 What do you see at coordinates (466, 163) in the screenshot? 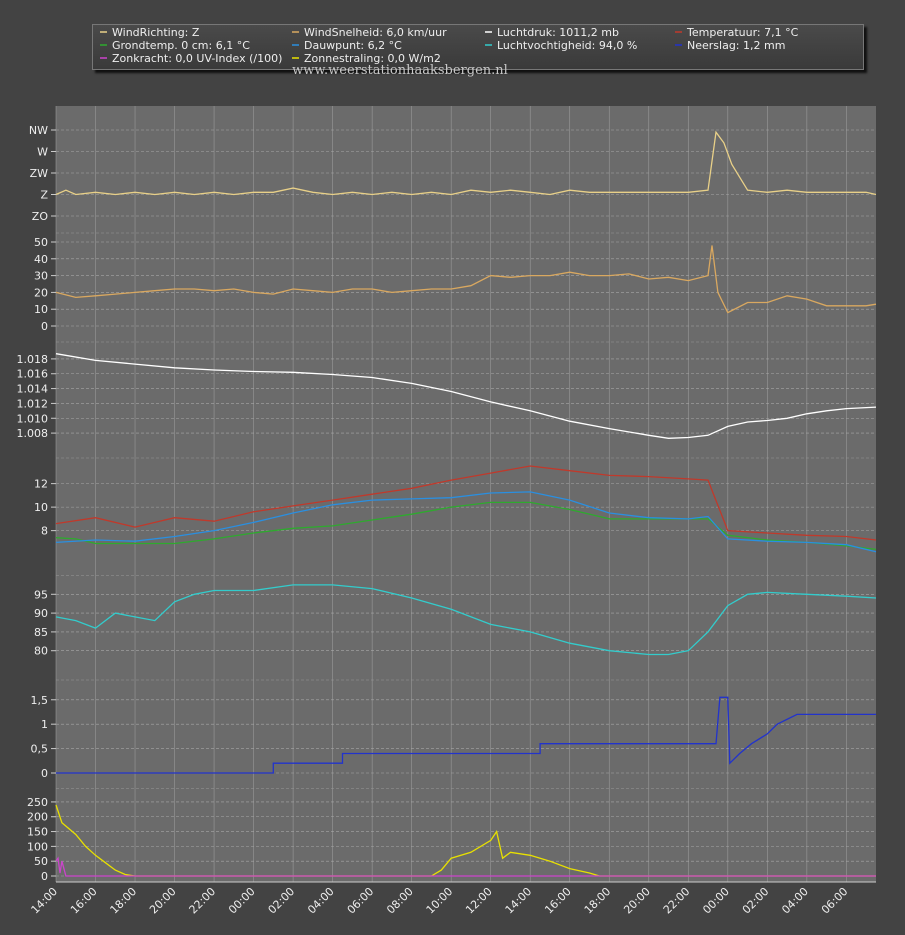
I see `series-line-windrichting` at bounding box center [466, 163].